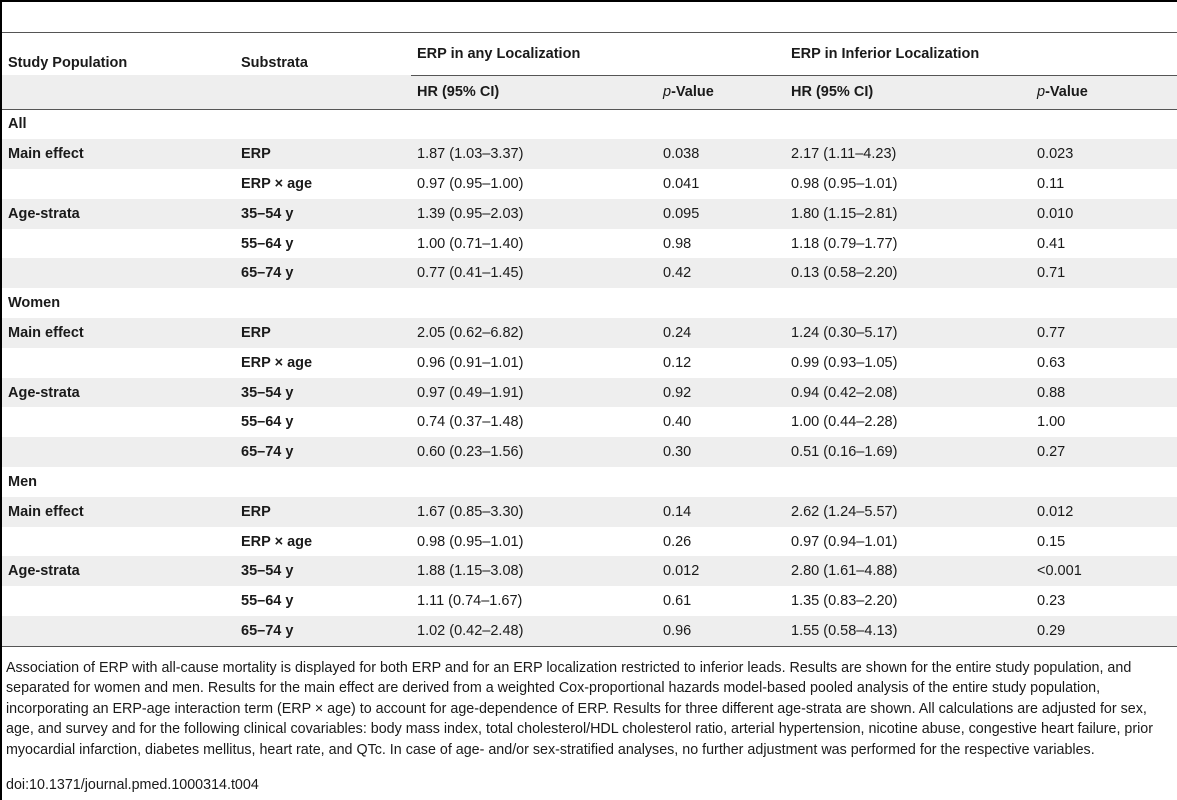 The width and height of the screenshot is (1177, 800). Describe the element at coordinates (17, 124) in the screenshot. I see `cell-study-population: All` at that location.